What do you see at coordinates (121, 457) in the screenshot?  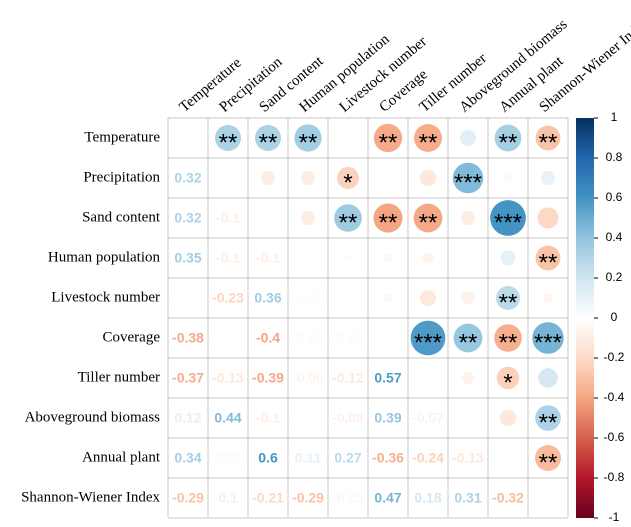 I see `row-label: Annual plant` at bounding box center [121, 457].